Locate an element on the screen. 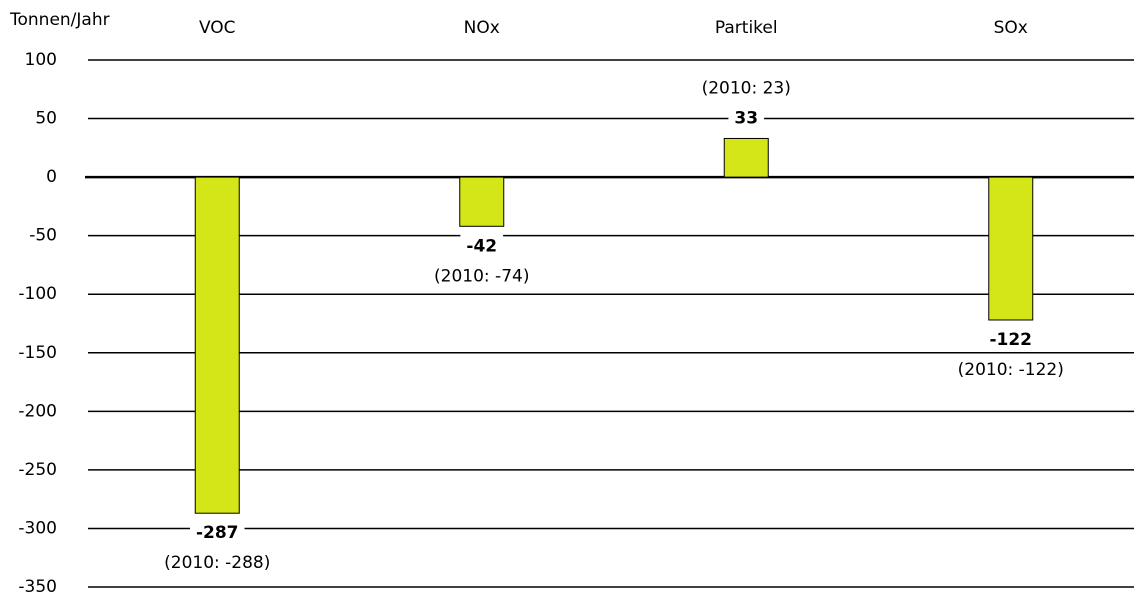 The height and width of the screenshot is (599, 1134). y-tick-label: -200 is located at coordinates (37, 411).